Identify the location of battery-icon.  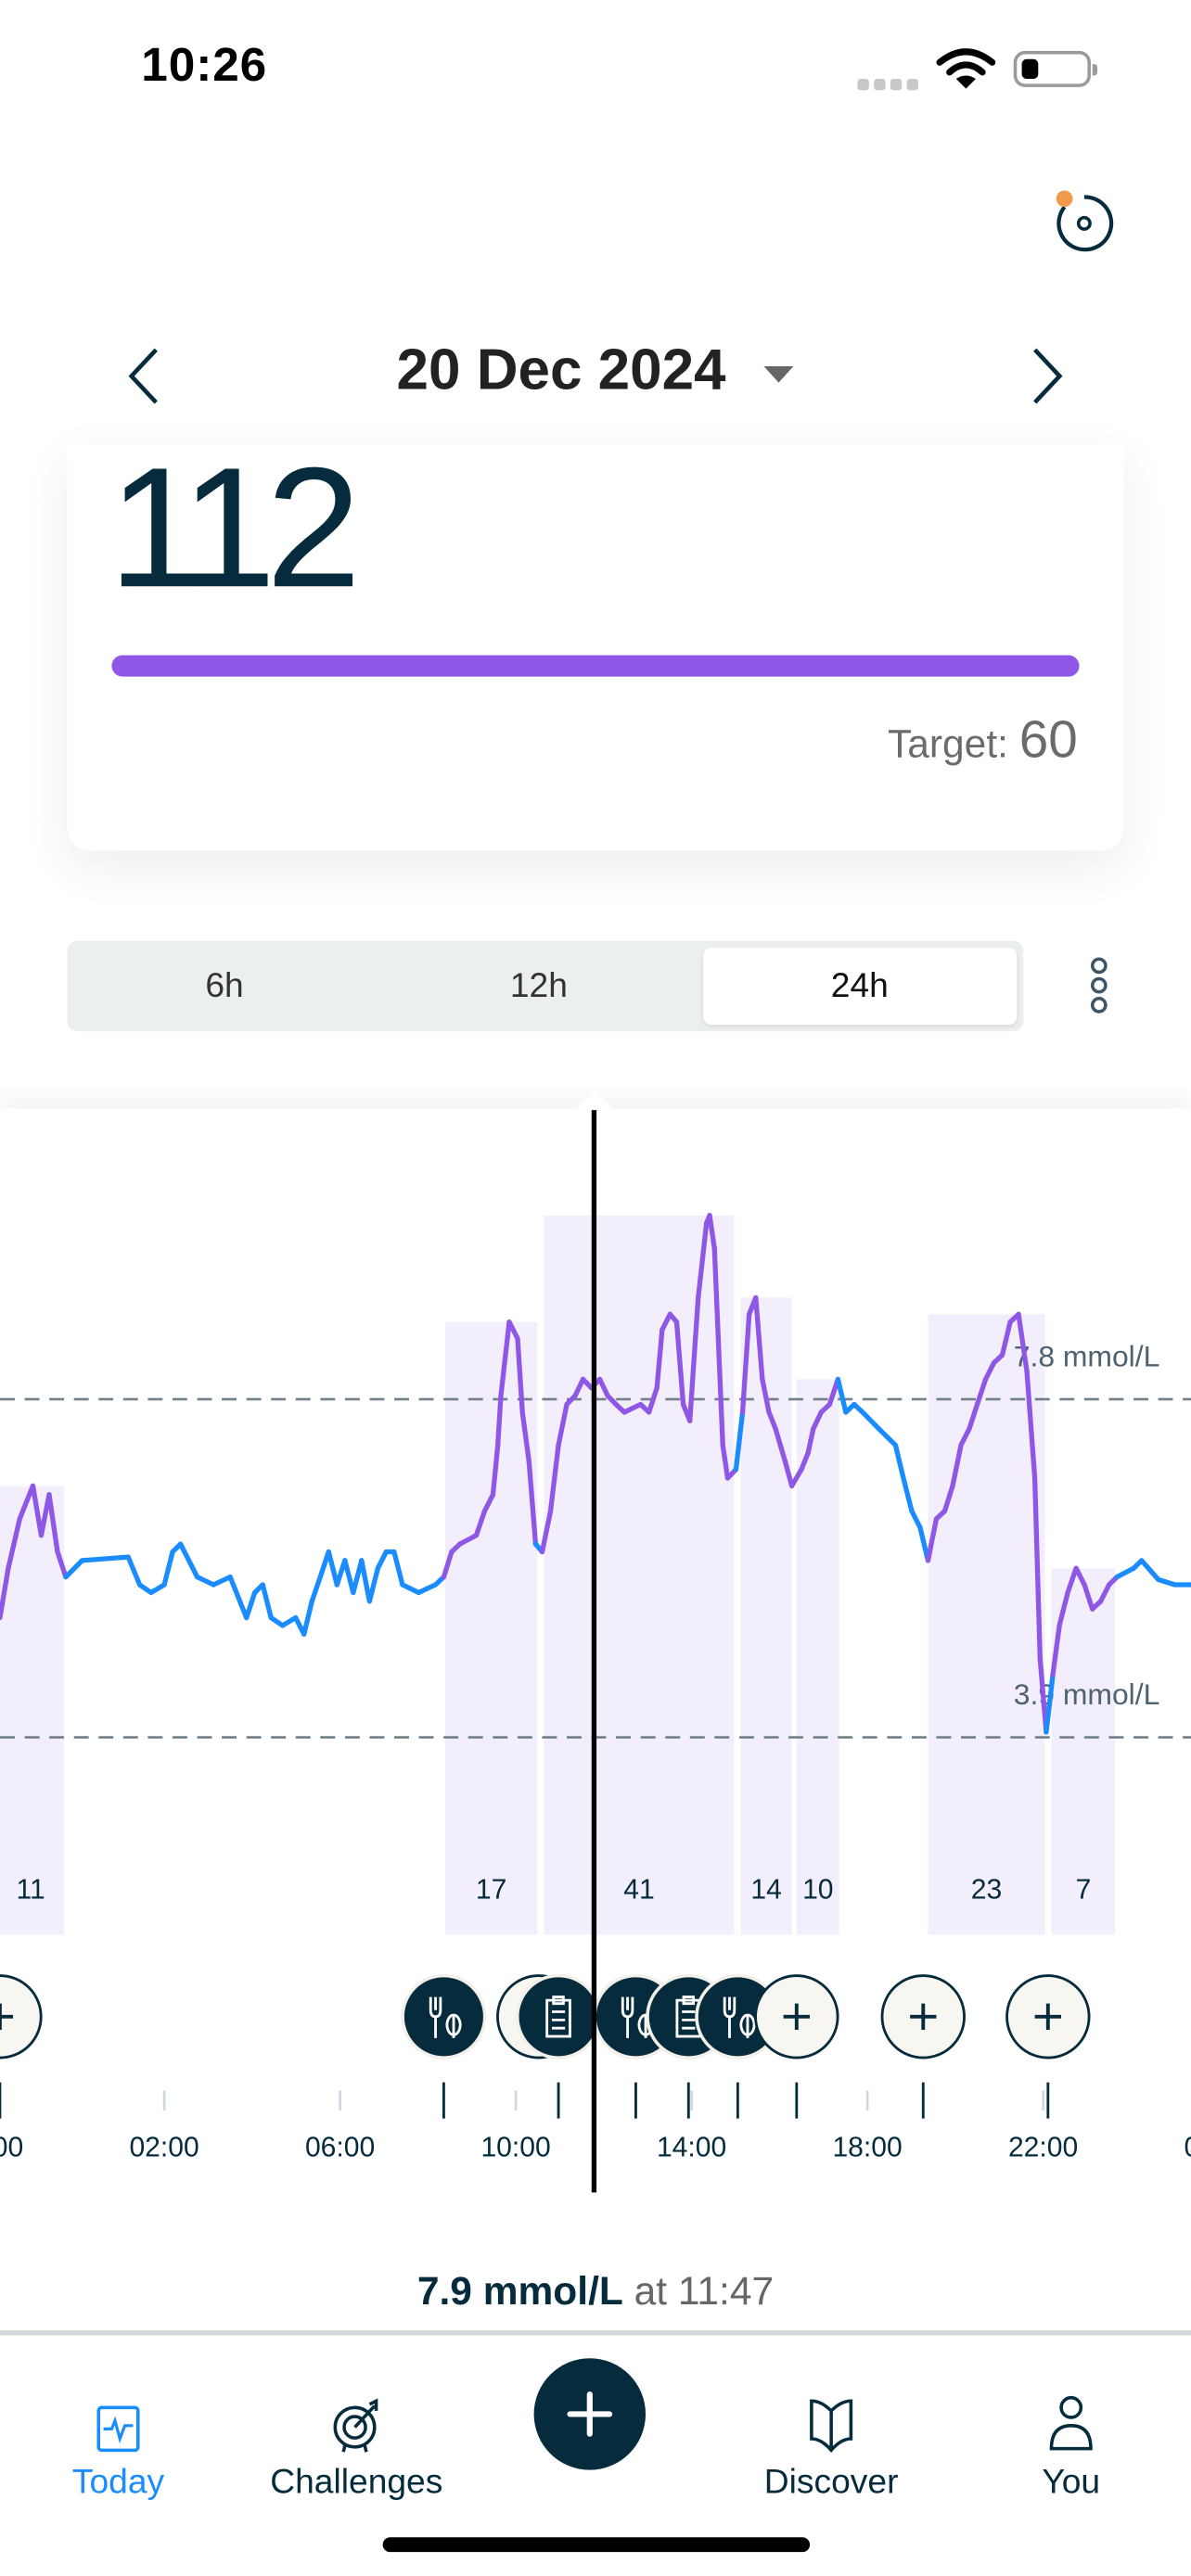
(1055, 68).